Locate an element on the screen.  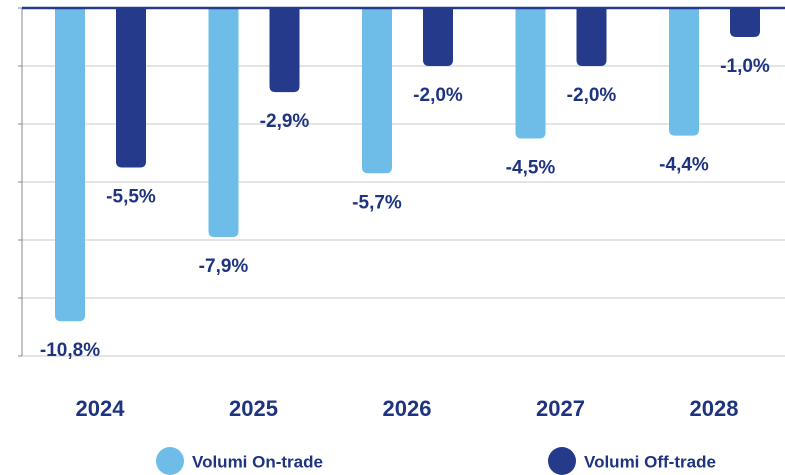
data-label: -4,5% is located at coordinates (531, 168).